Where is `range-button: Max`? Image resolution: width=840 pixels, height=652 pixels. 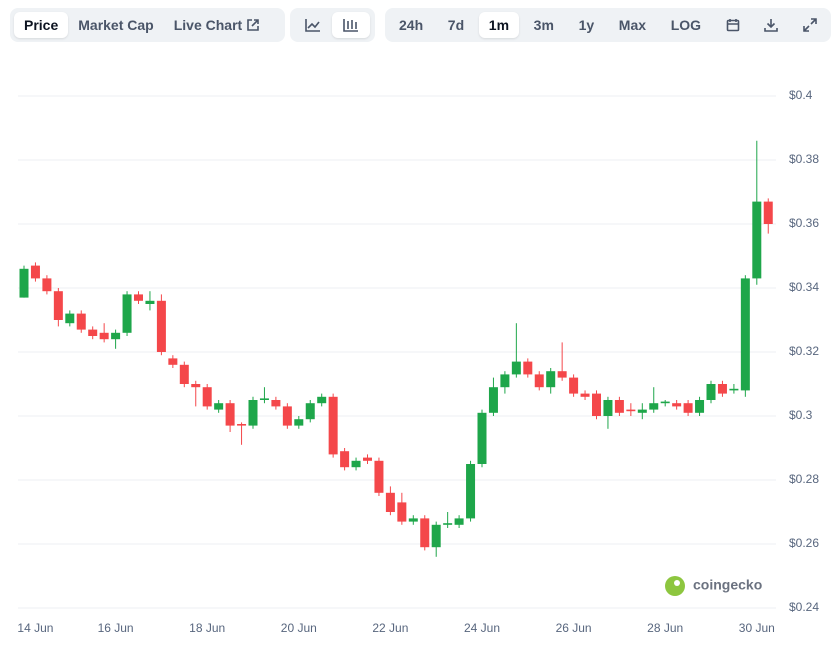 range-button: Max is located at coordinates (632, 25).